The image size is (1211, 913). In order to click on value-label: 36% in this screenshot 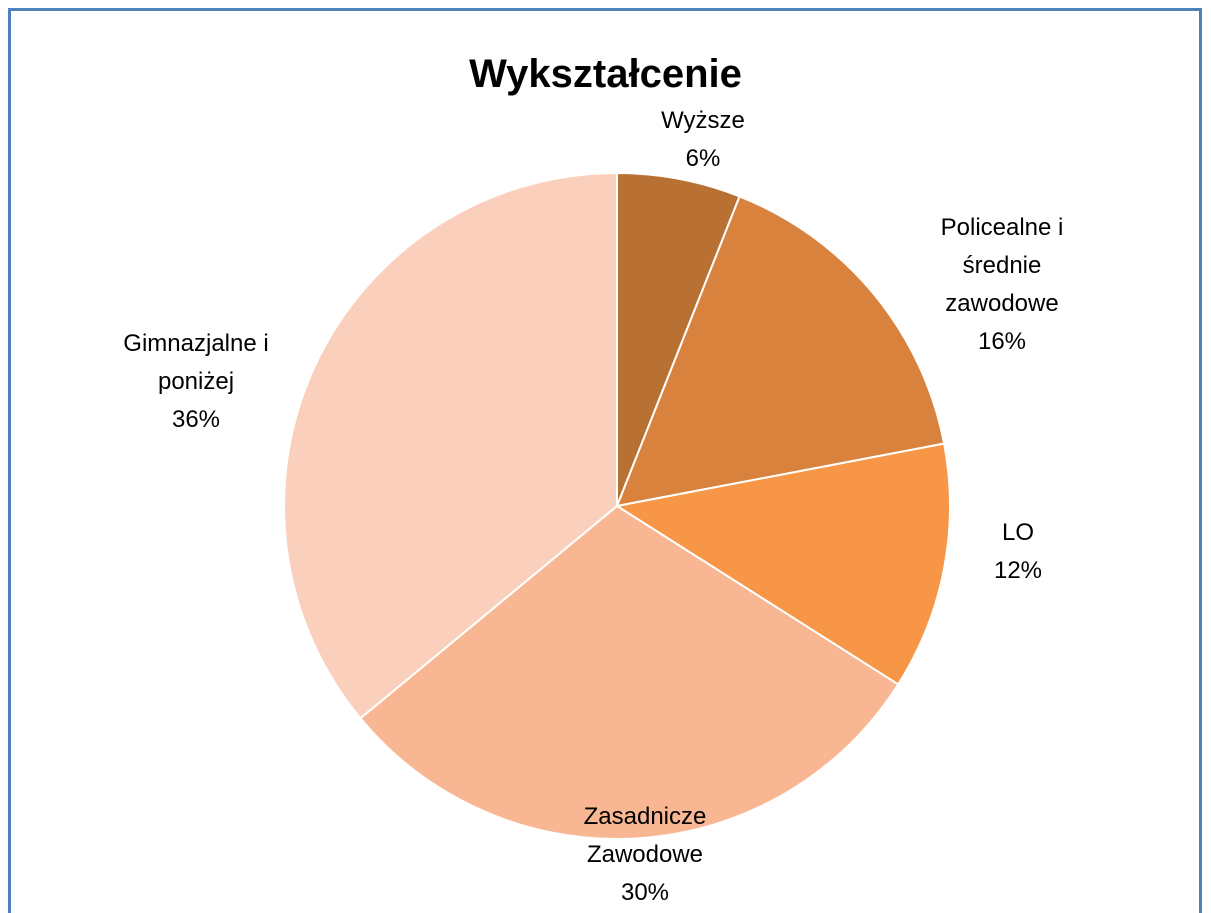, I will do `click(196, 419)`.